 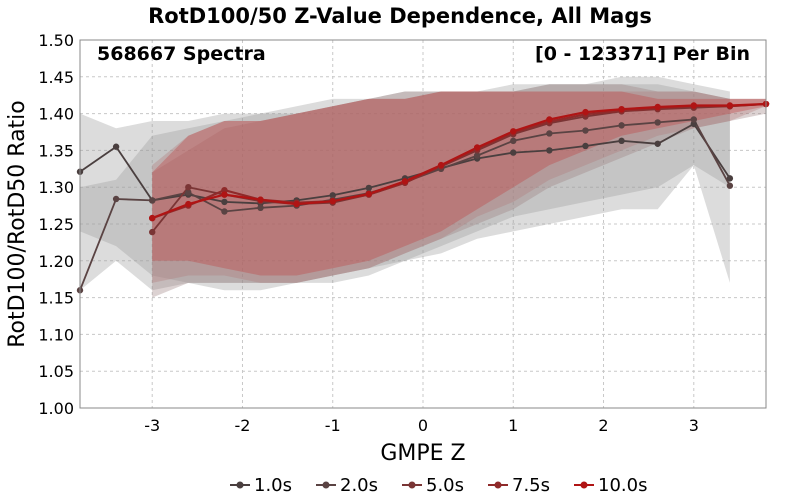 What do you see at coordinates (400, 16) in the screenshot?
I see `chart-title: RotD100/50 Z-Value Dependence, All Mags` at bounding box center [400, 16].